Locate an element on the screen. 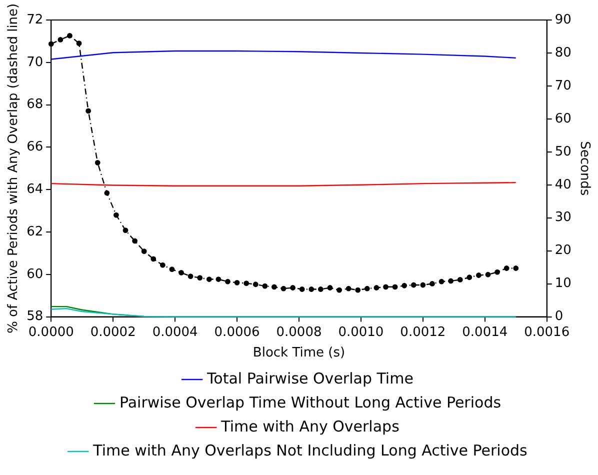  y2-tick-label: 10 is located at coordinates (563, 284).